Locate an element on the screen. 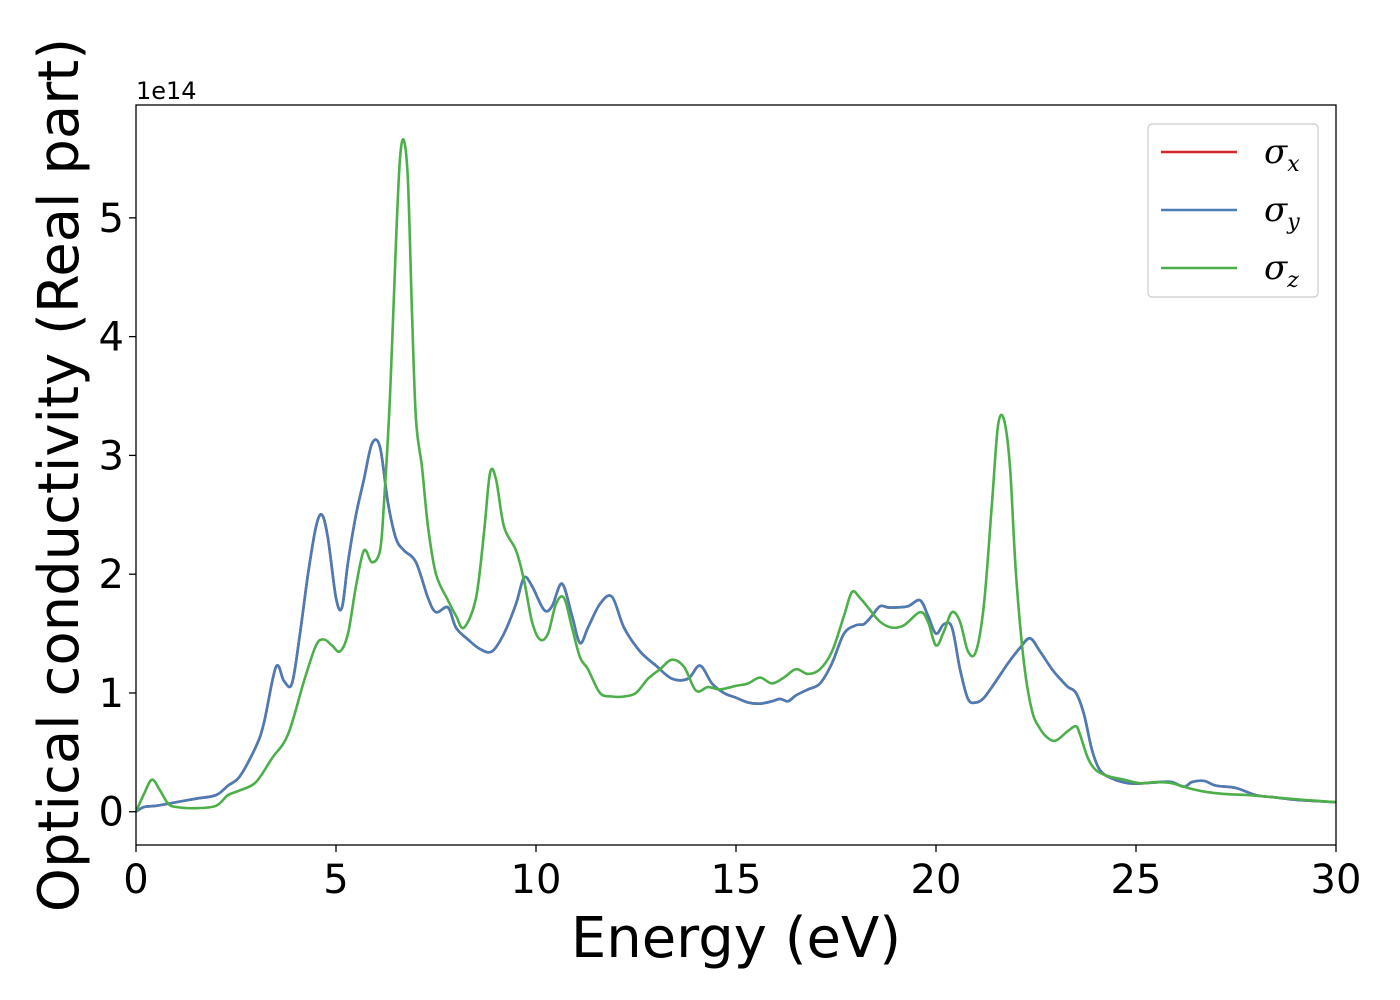 Image resolution: width=1400 pixels, height=1000 pixels. x-axis-ticks: 0 5 10 15 20 25 30 is located at coordinates (742, 874).